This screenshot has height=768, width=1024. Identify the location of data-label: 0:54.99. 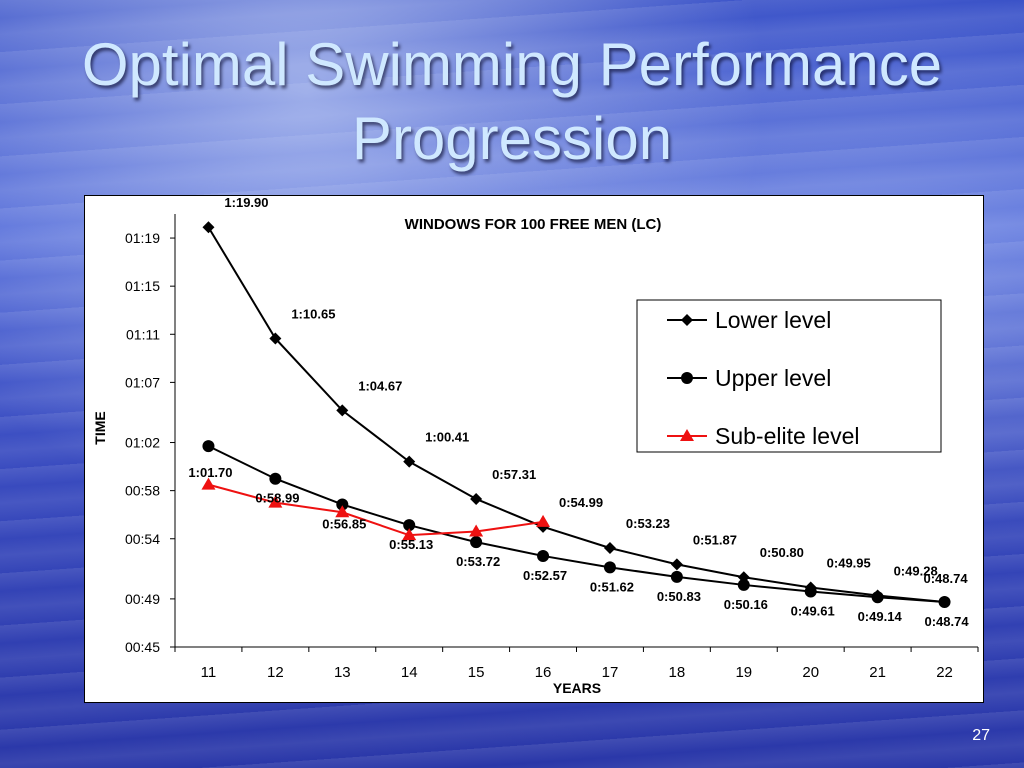
(581, 502).